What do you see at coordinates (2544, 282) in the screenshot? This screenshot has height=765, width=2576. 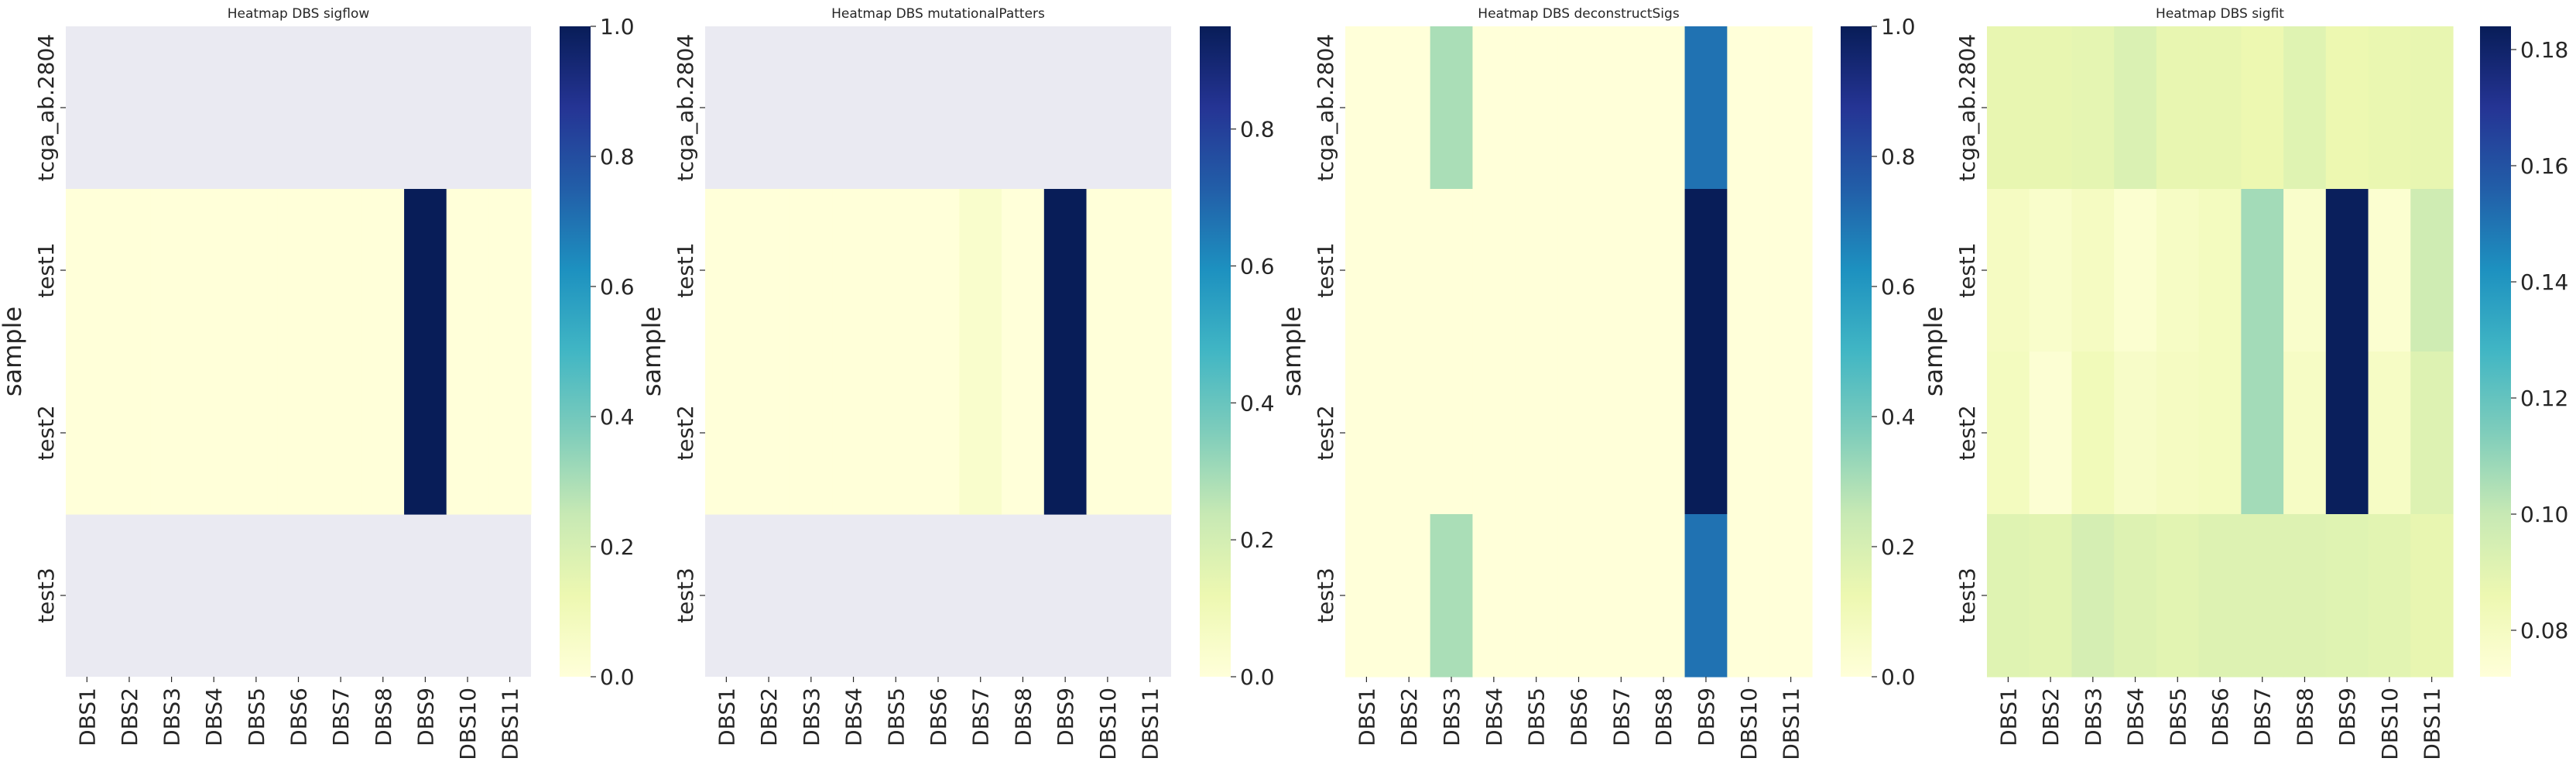 I see `colorbar-tick-label: 0.14` at bounding box center [2544, 282].